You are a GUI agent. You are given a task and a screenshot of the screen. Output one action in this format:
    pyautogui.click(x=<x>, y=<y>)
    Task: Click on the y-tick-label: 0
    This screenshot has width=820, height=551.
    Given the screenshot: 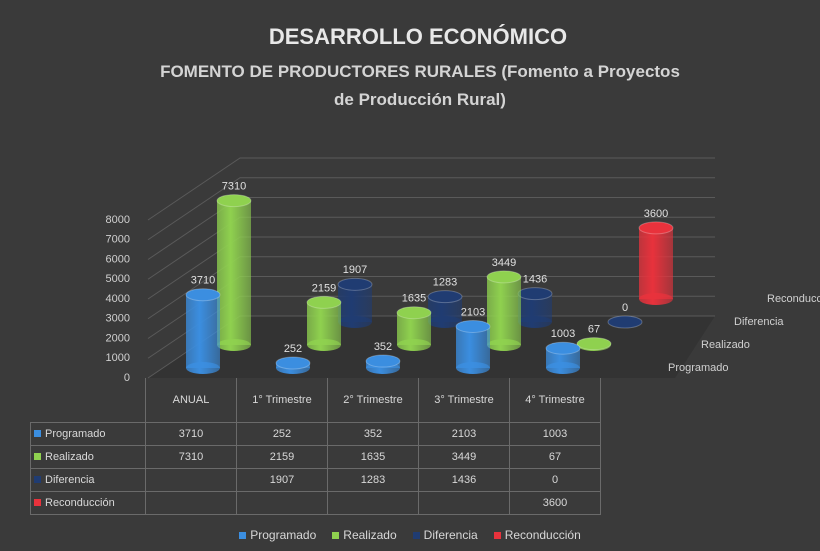 What is the action you would take?
    pyautogui.click(x=127, y=378)
    